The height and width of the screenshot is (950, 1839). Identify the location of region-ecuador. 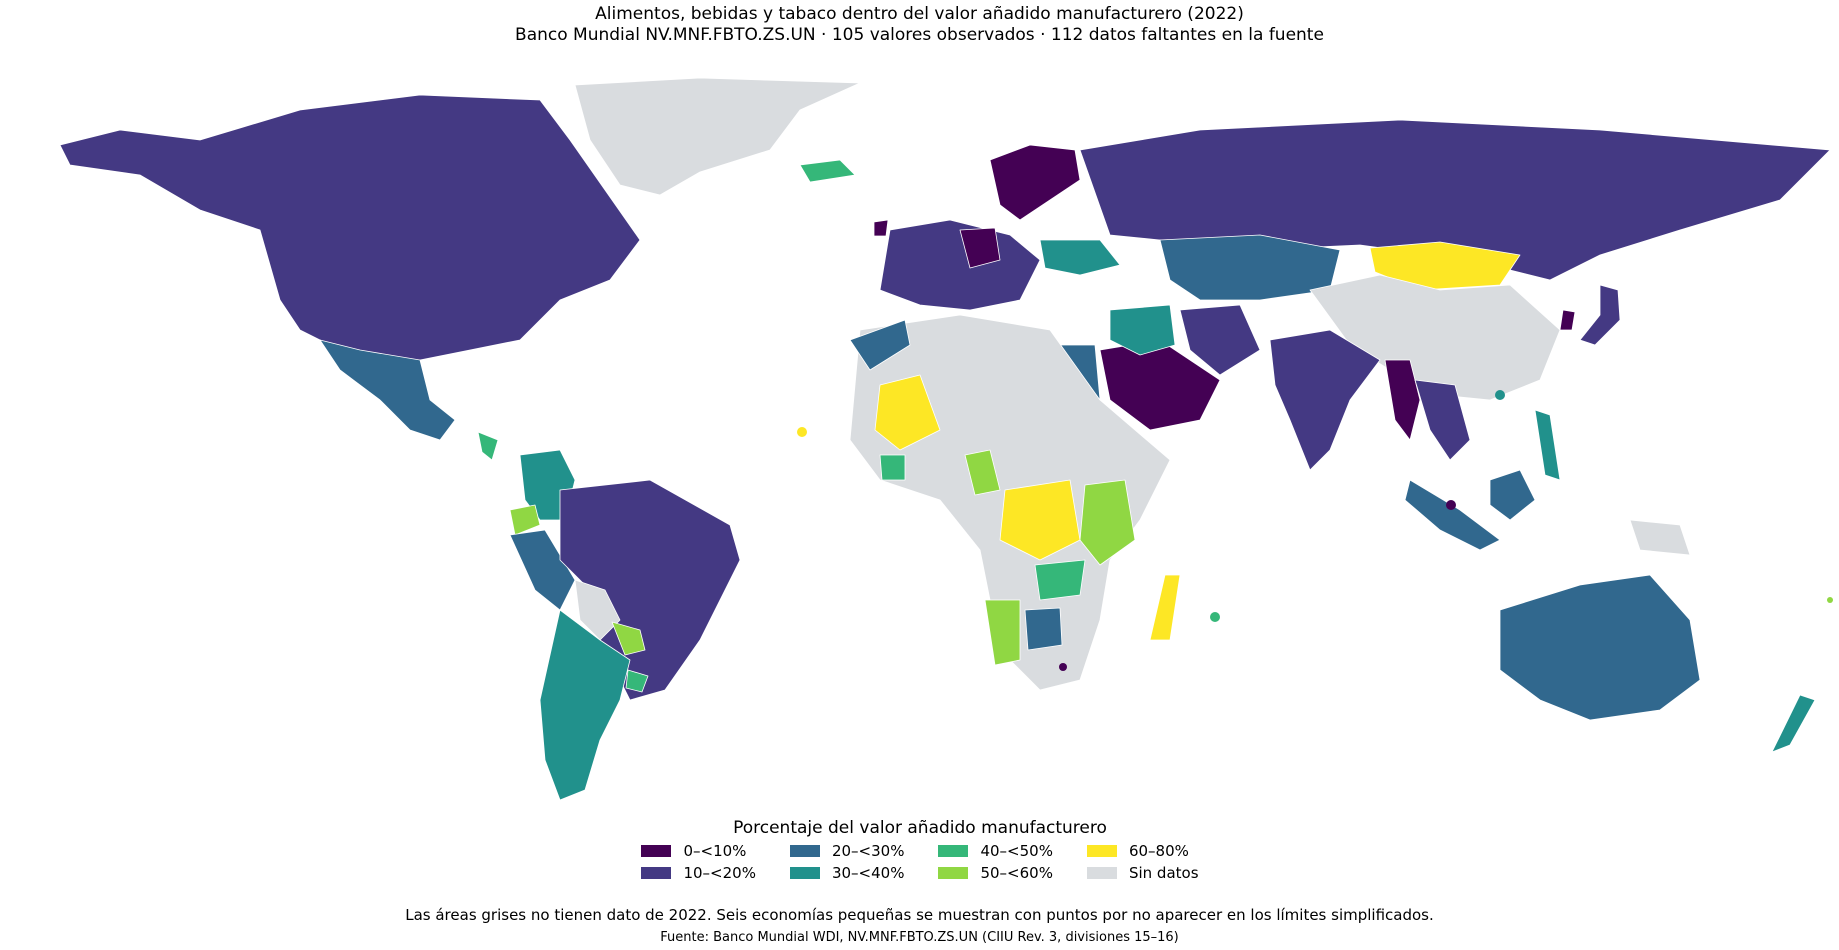
(525, 520).